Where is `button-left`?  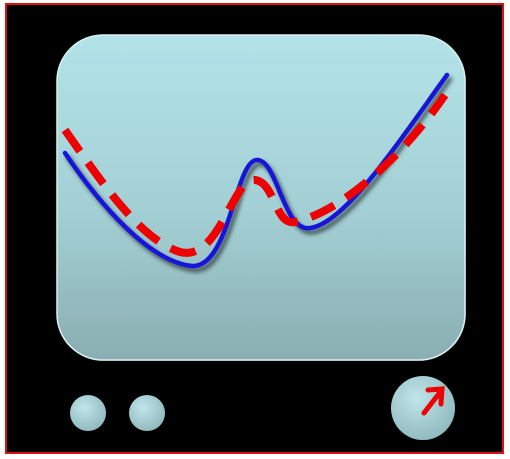
button-left is located at coordinates (88, 413).